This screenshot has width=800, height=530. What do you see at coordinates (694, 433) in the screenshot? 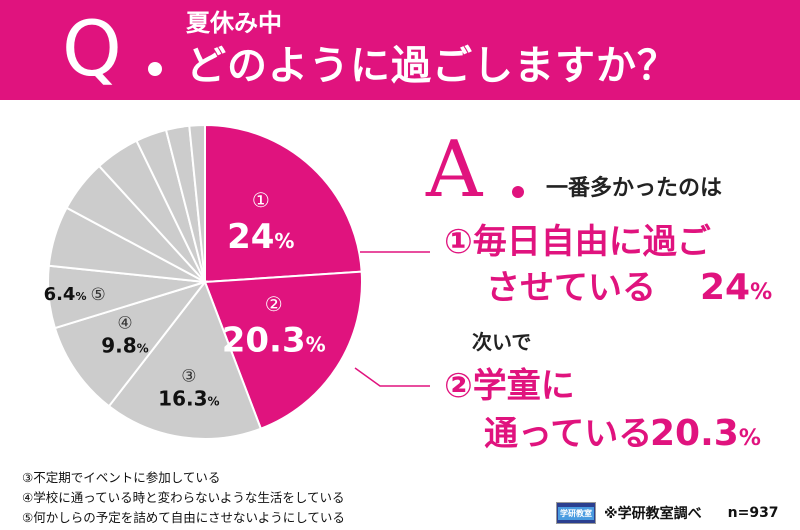
I see `answer-second-pct-value: 20.3` at bounding box center [694, 433].